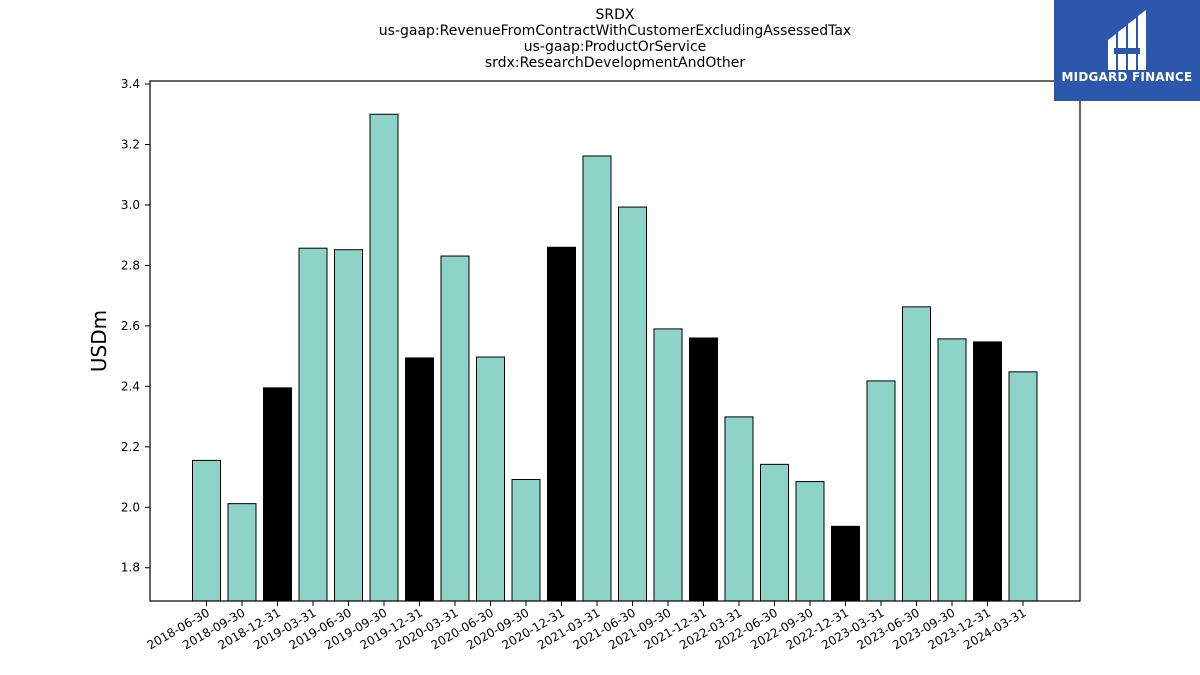 The width and height of the screenshot is (1200, 675). What do you see at coordinates (615, 63) in the screenshot?
I see `title-line-member: srdx:ResearchDevelopmentAndOther` at bounding box center [615, 63].